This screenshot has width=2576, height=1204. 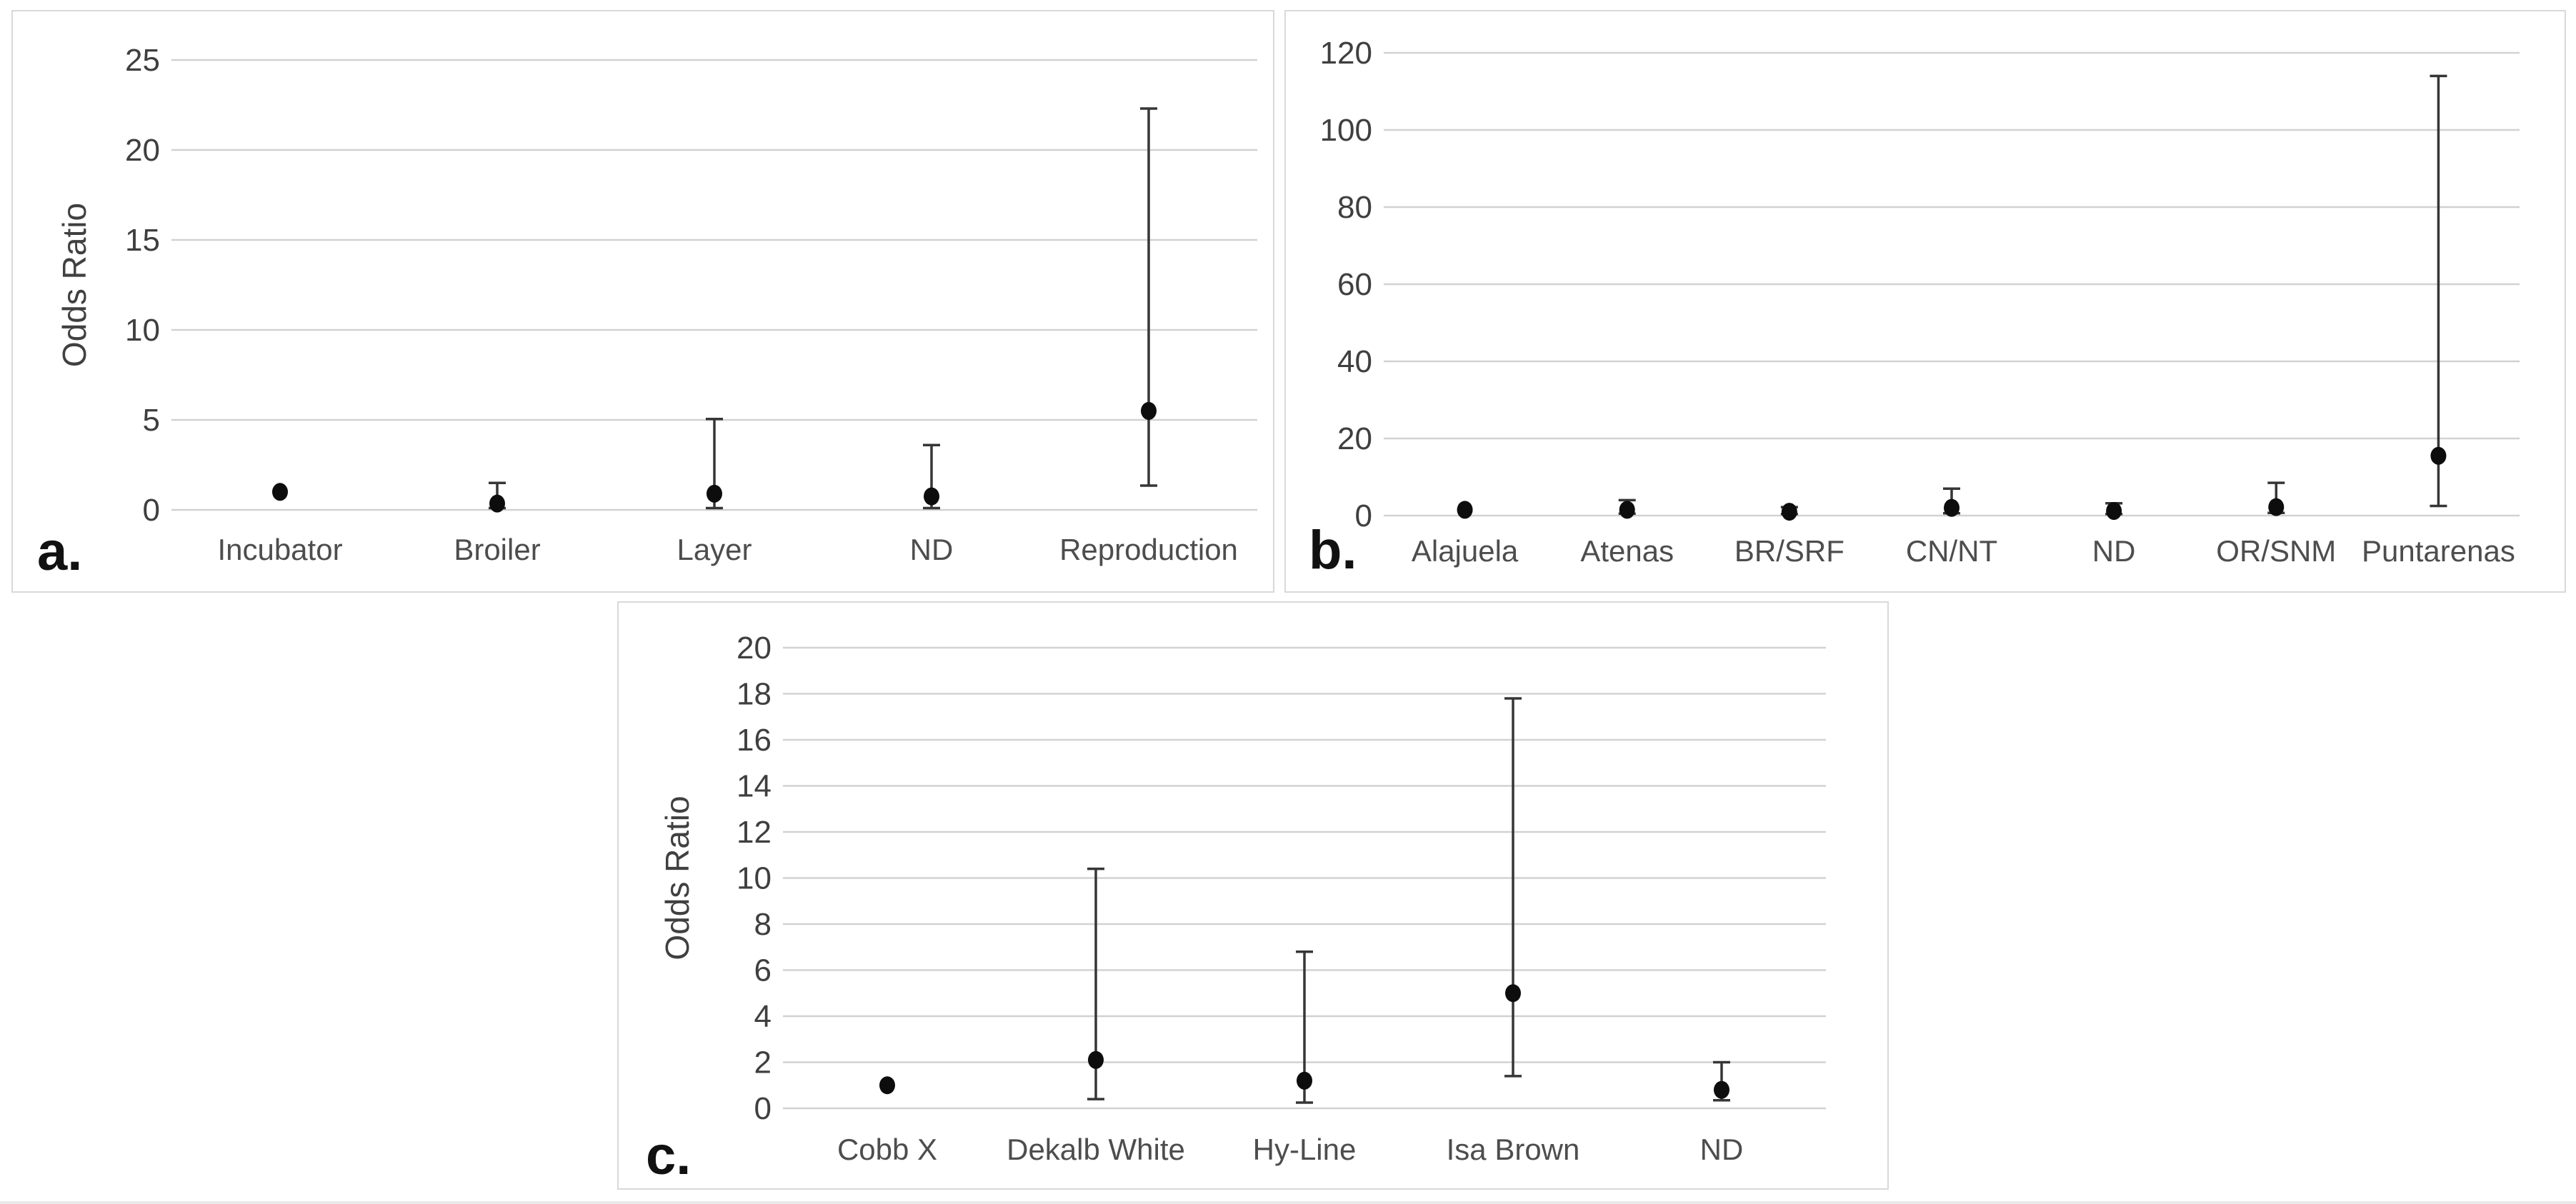 I want to click on y-tick-label: 14, so click(x=755, y=787).